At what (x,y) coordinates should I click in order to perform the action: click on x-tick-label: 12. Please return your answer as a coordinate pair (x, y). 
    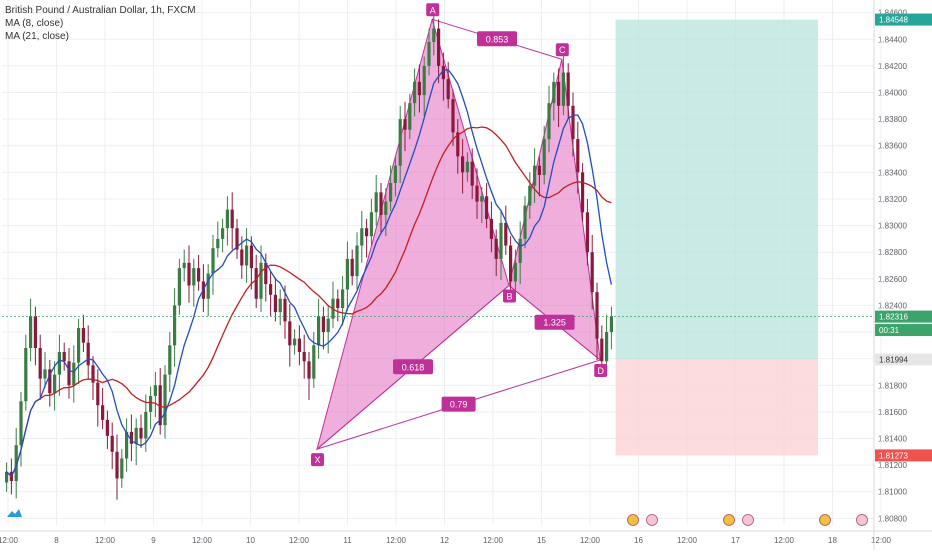
    Looking at the image, I should click on (444, 540).